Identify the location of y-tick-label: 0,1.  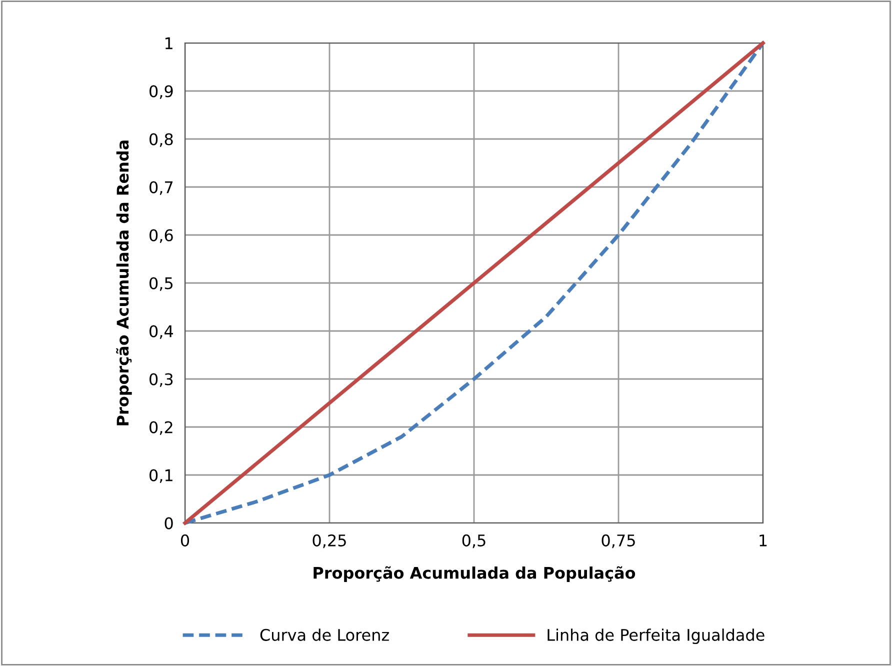
(161, 476).